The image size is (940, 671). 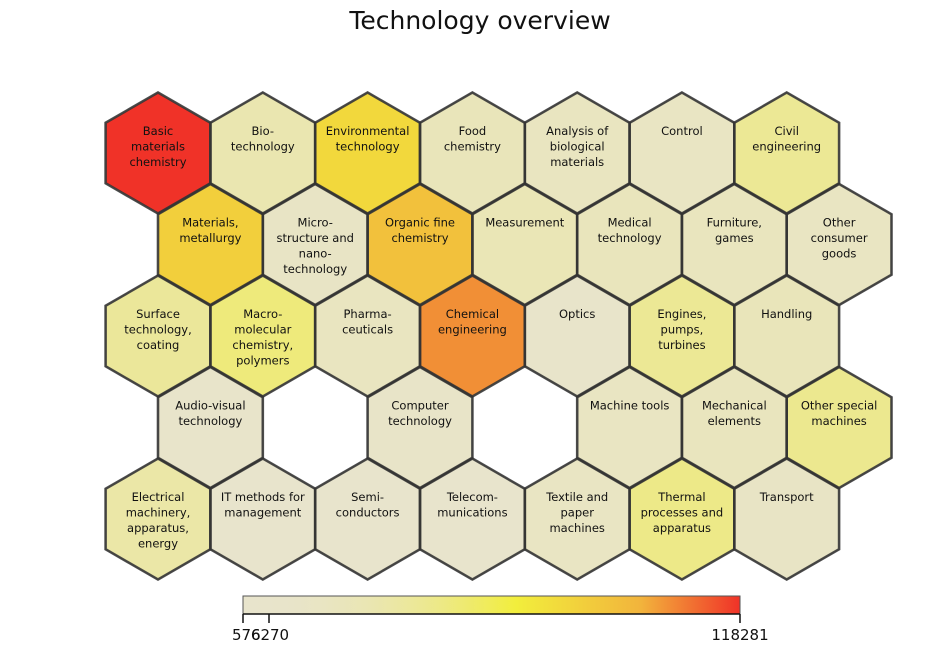 I want to click on hex-label: Surface technology, coating, so click(x=158, y=329).